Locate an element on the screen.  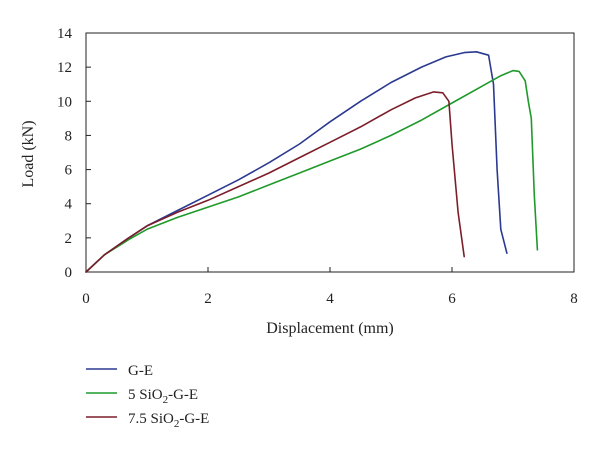
legend-label: G-E is located at coordinates (140, 371).